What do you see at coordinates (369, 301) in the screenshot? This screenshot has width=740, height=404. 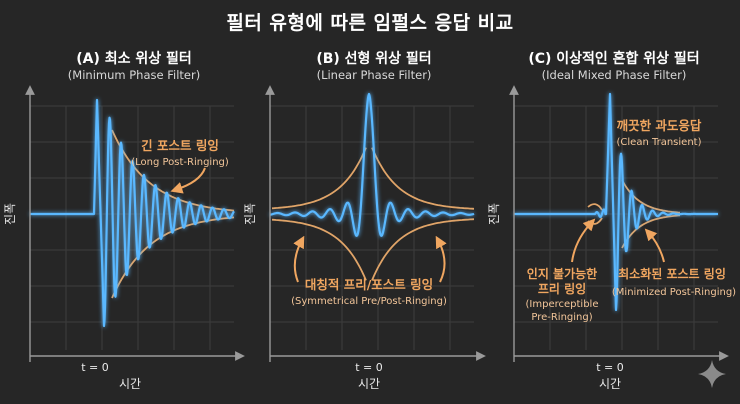 I see `panel-b-note-1-sub: (Symmetrical Pre/Post-Ringing)` at bounding box center [369, 301].